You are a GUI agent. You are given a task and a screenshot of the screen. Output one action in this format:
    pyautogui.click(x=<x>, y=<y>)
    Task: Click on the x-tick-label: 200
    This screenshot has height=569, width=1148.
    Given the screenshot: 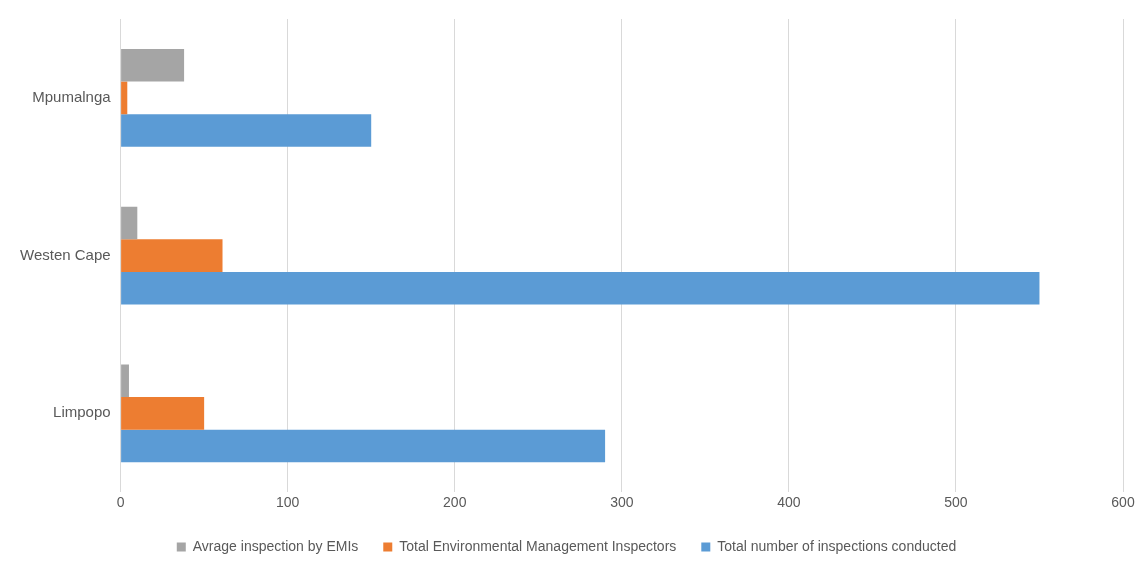 What is the action you would take?
    pyautogui.click(x=455, y=502)
    